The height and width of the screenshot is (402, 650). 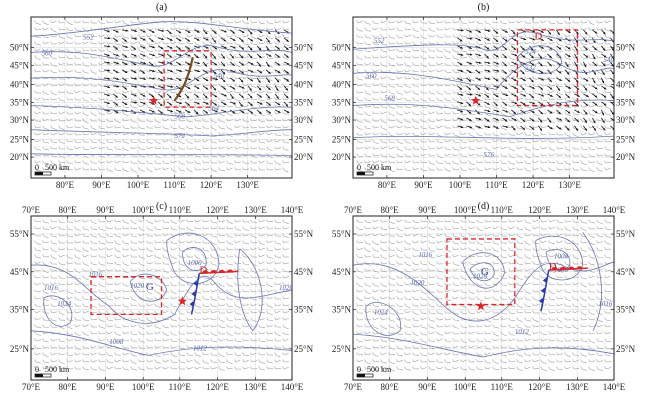 What do you see at coordinates (379, 167) in the screenshot?
I see `scale-distance: 500 km` at bounding box center [379, 167].